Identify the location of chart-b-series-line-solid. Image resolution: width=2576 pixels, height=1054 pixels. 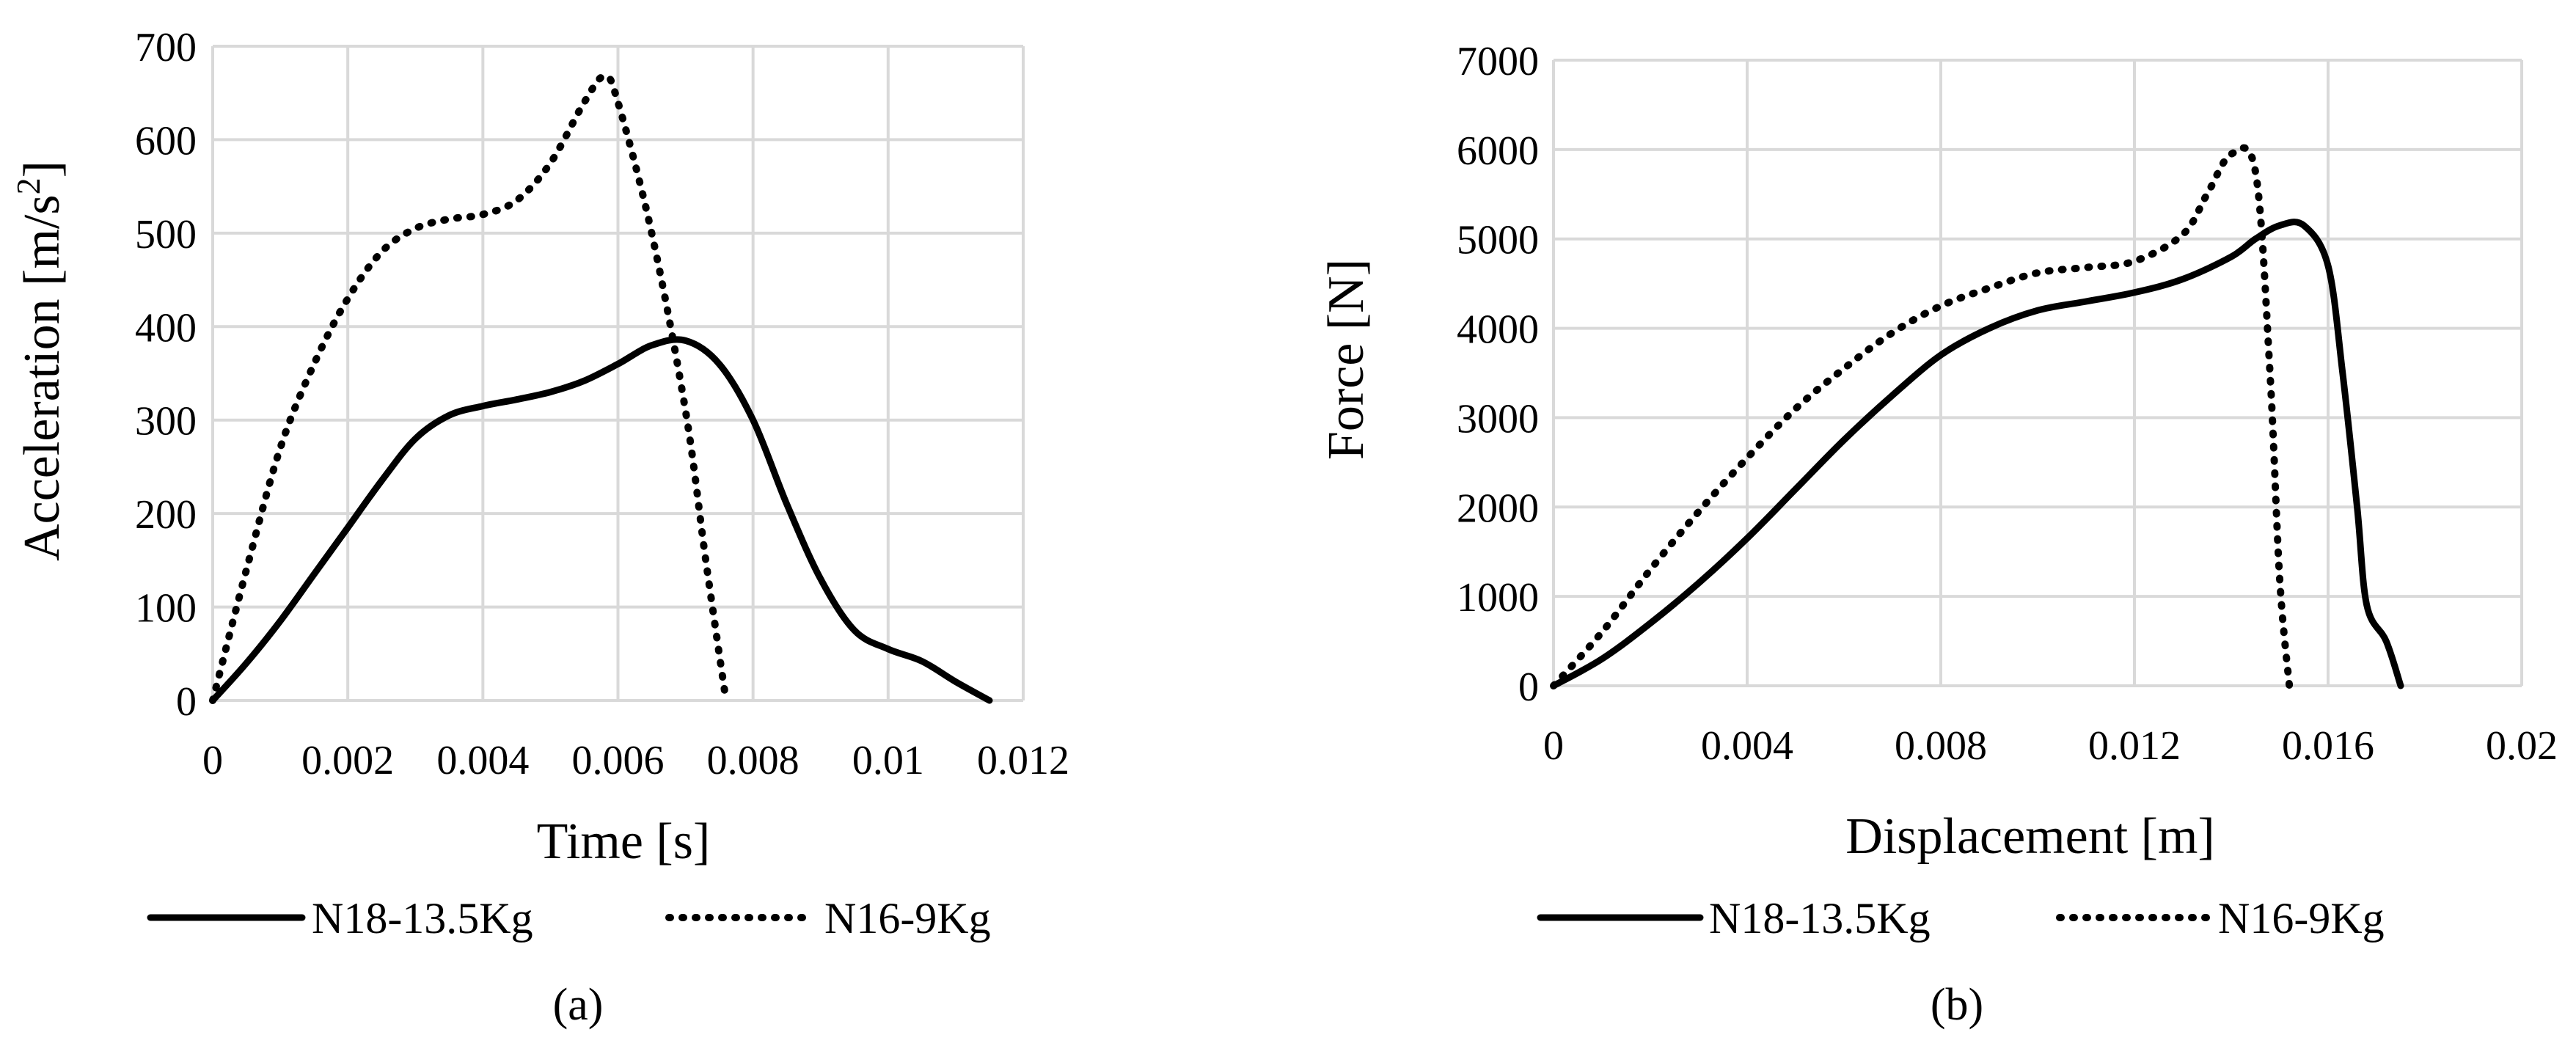
(1977, 454).